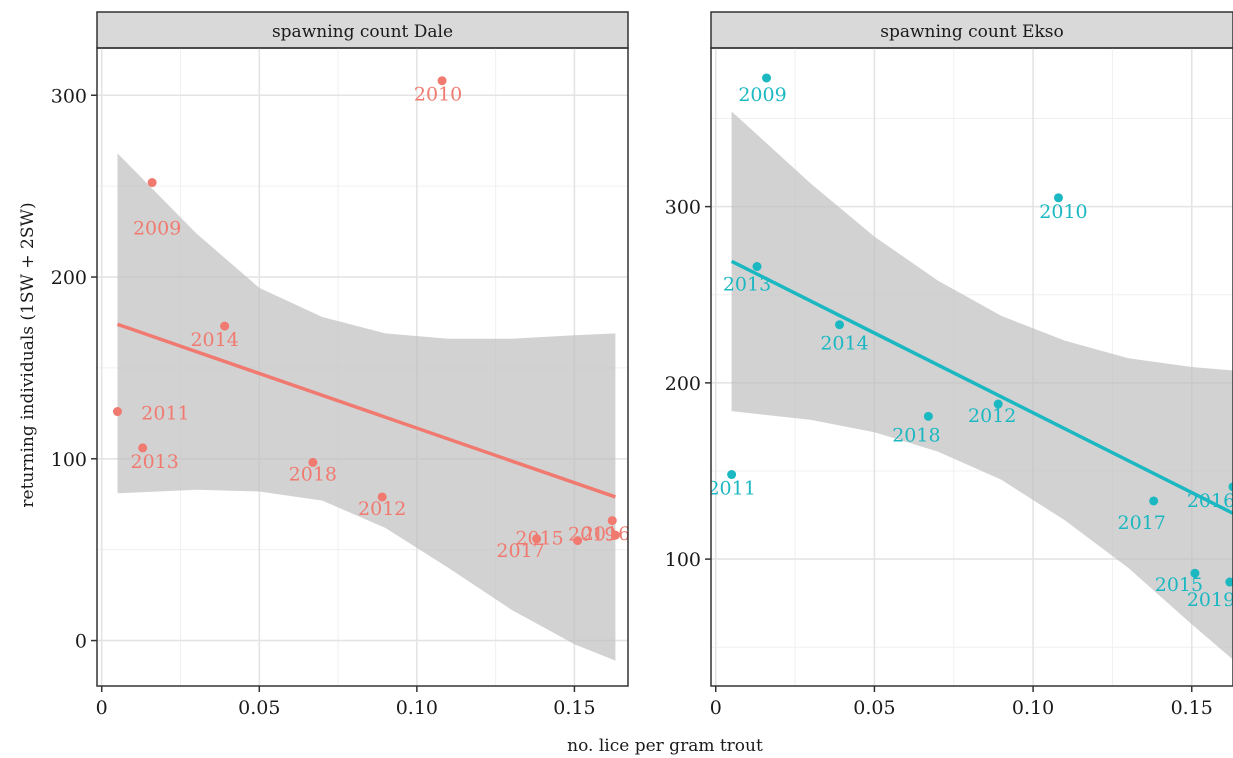  Describe the element at coordinates (665, 746) in the screenshot. I see `x-axis-title: no. lice per gram trout` at that location.